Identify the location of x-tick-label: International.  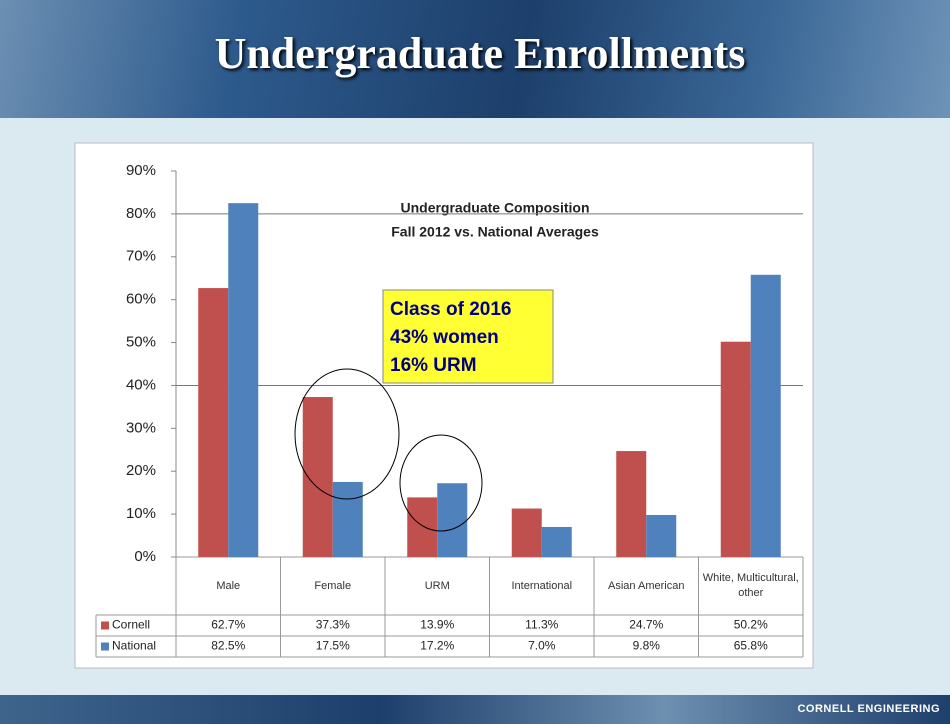
(542, 585).